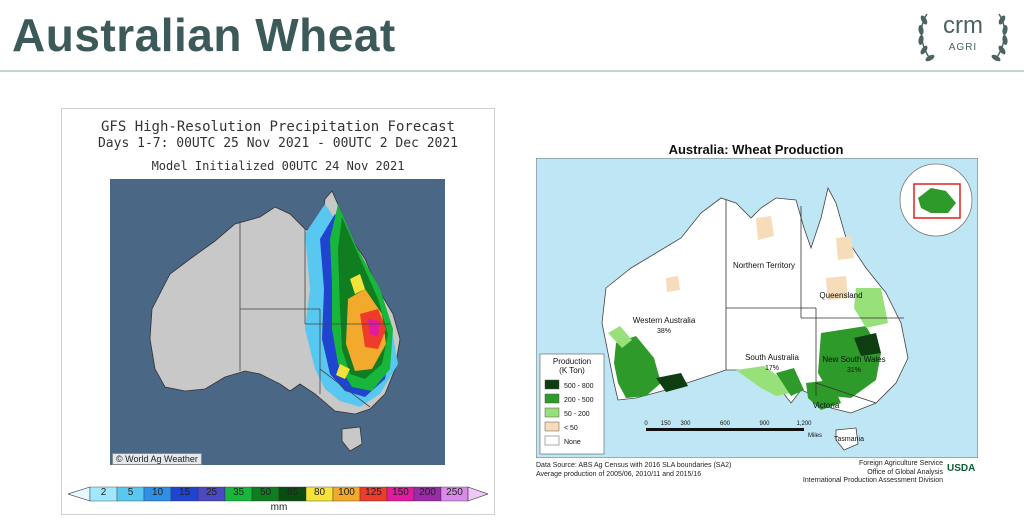  I want to click on legend-label: < 50, so click(571, 428).